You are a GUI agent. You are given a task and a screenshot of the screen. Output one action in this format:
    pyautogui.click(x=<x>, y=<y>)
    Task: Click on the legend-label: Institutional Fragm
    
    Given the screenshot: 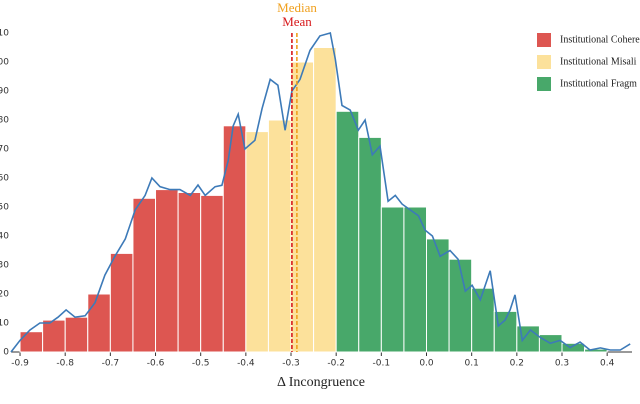 What is the action you would take?
    pyautogui.click(x=598, y=83)
    